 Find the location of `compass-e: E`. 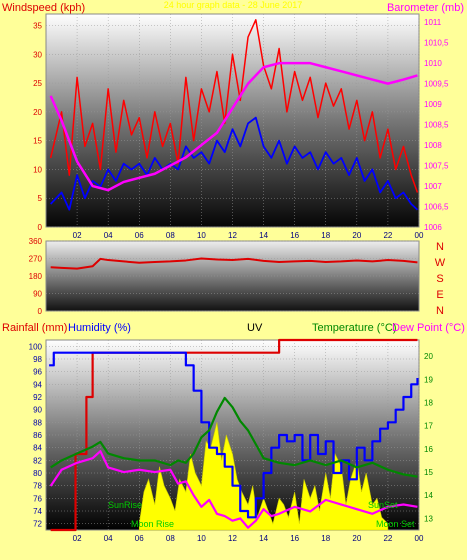

compass-e: E is located at coordinates (439, 295).